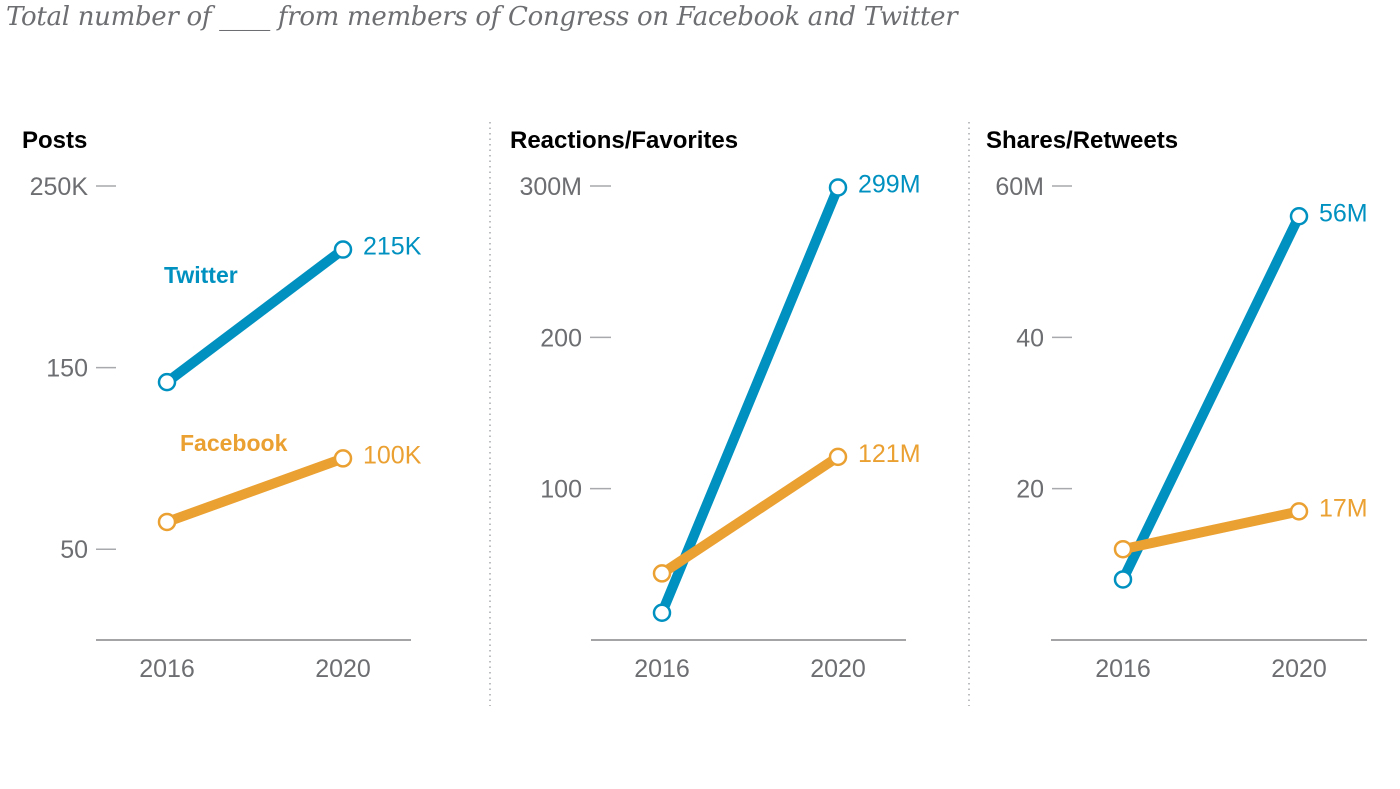 This screenshot has width=1400, height=789. I want to click on facebook-value-label: 121M, so click(889, 454).